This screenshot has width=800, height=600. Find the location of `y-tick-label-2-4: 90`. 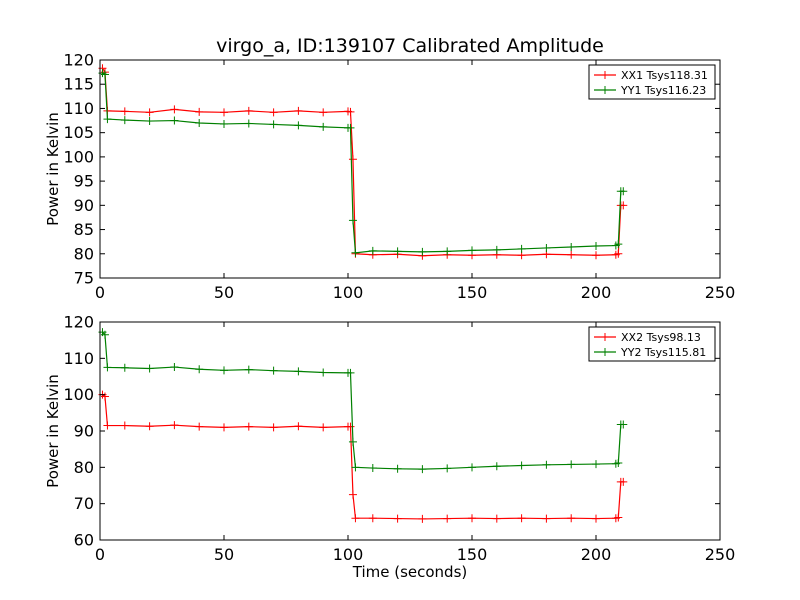

y-tick-label-2-4: 90 is located at coordinates (84, 431).